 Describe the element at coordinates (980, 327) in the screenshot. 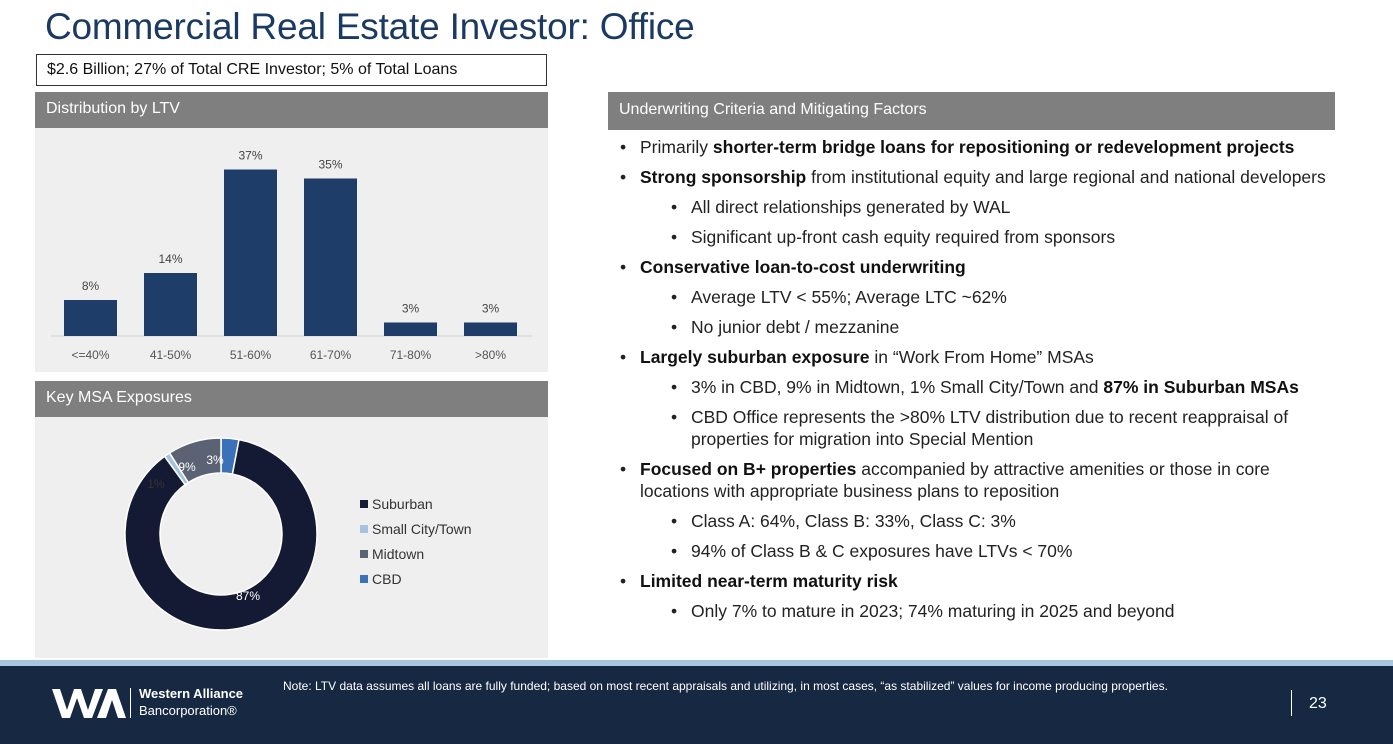

I see `sub-bullet-no-junior-debt: No junior debt / mezzanine` at that location.